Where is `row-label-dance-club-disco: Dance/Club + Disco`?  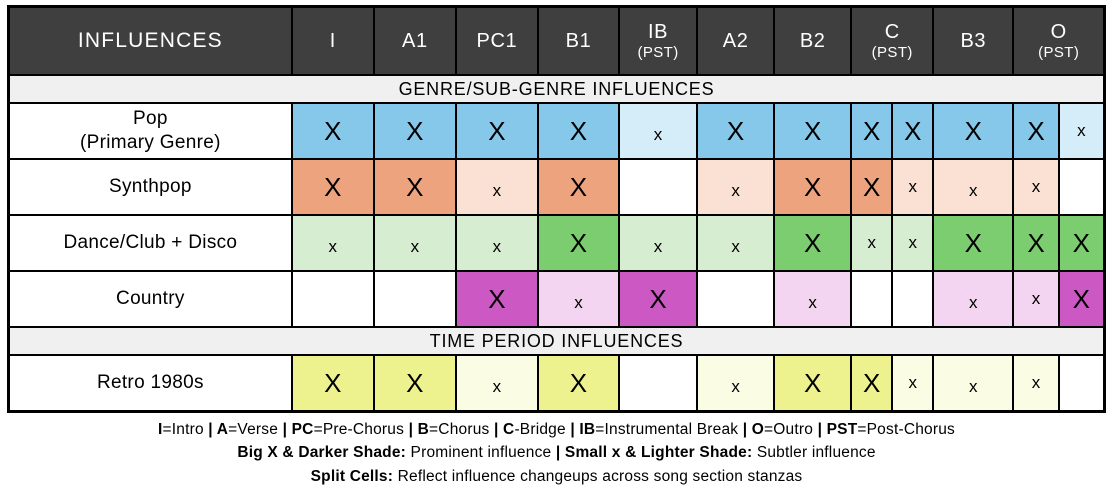
row-label-dance-club-disco: Dance/Club + Disco is located at coordinates (150, 243).